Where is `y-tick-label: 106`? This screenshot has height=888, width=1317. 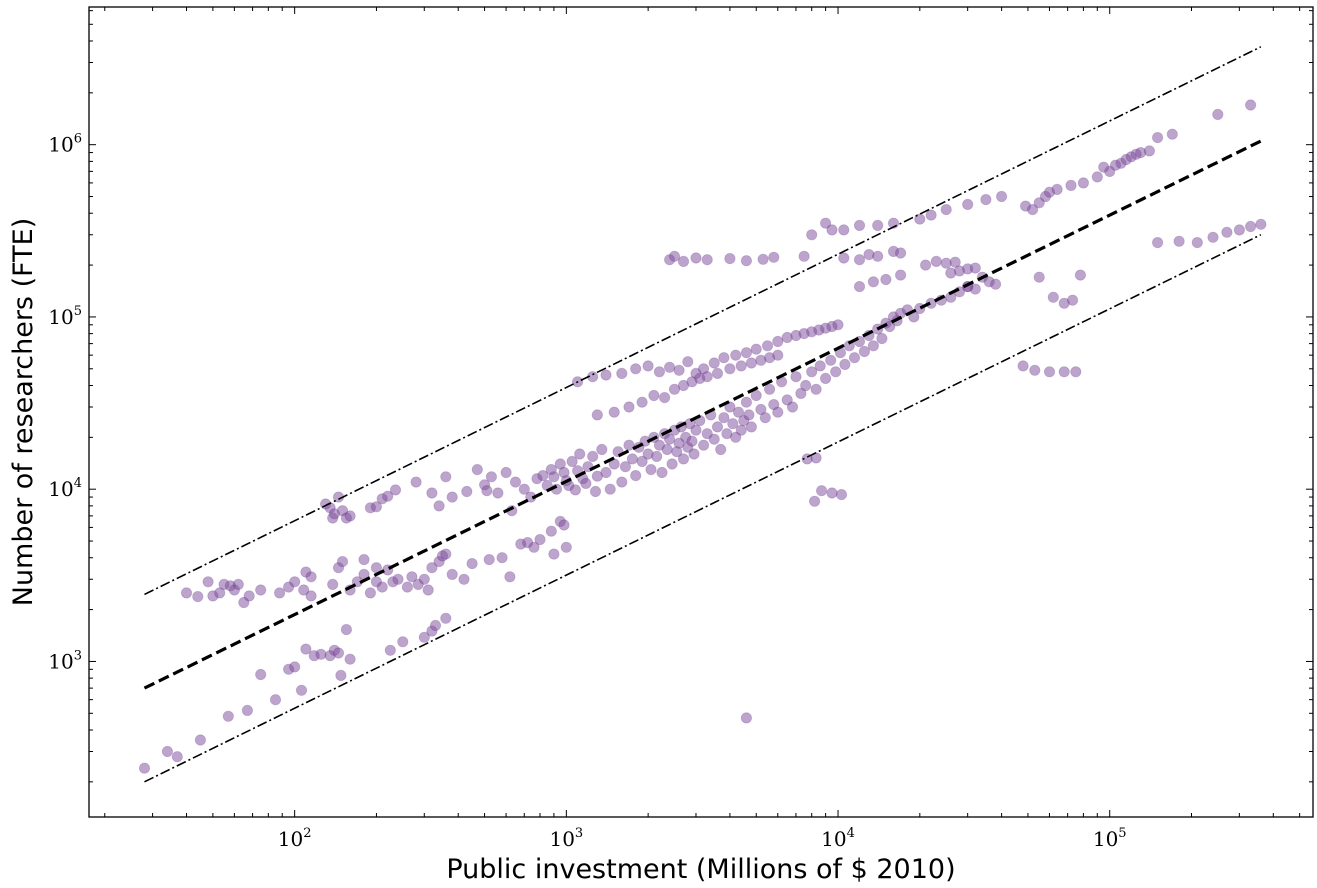
y-tick-label: 106 is located at coordinates (65, 144).